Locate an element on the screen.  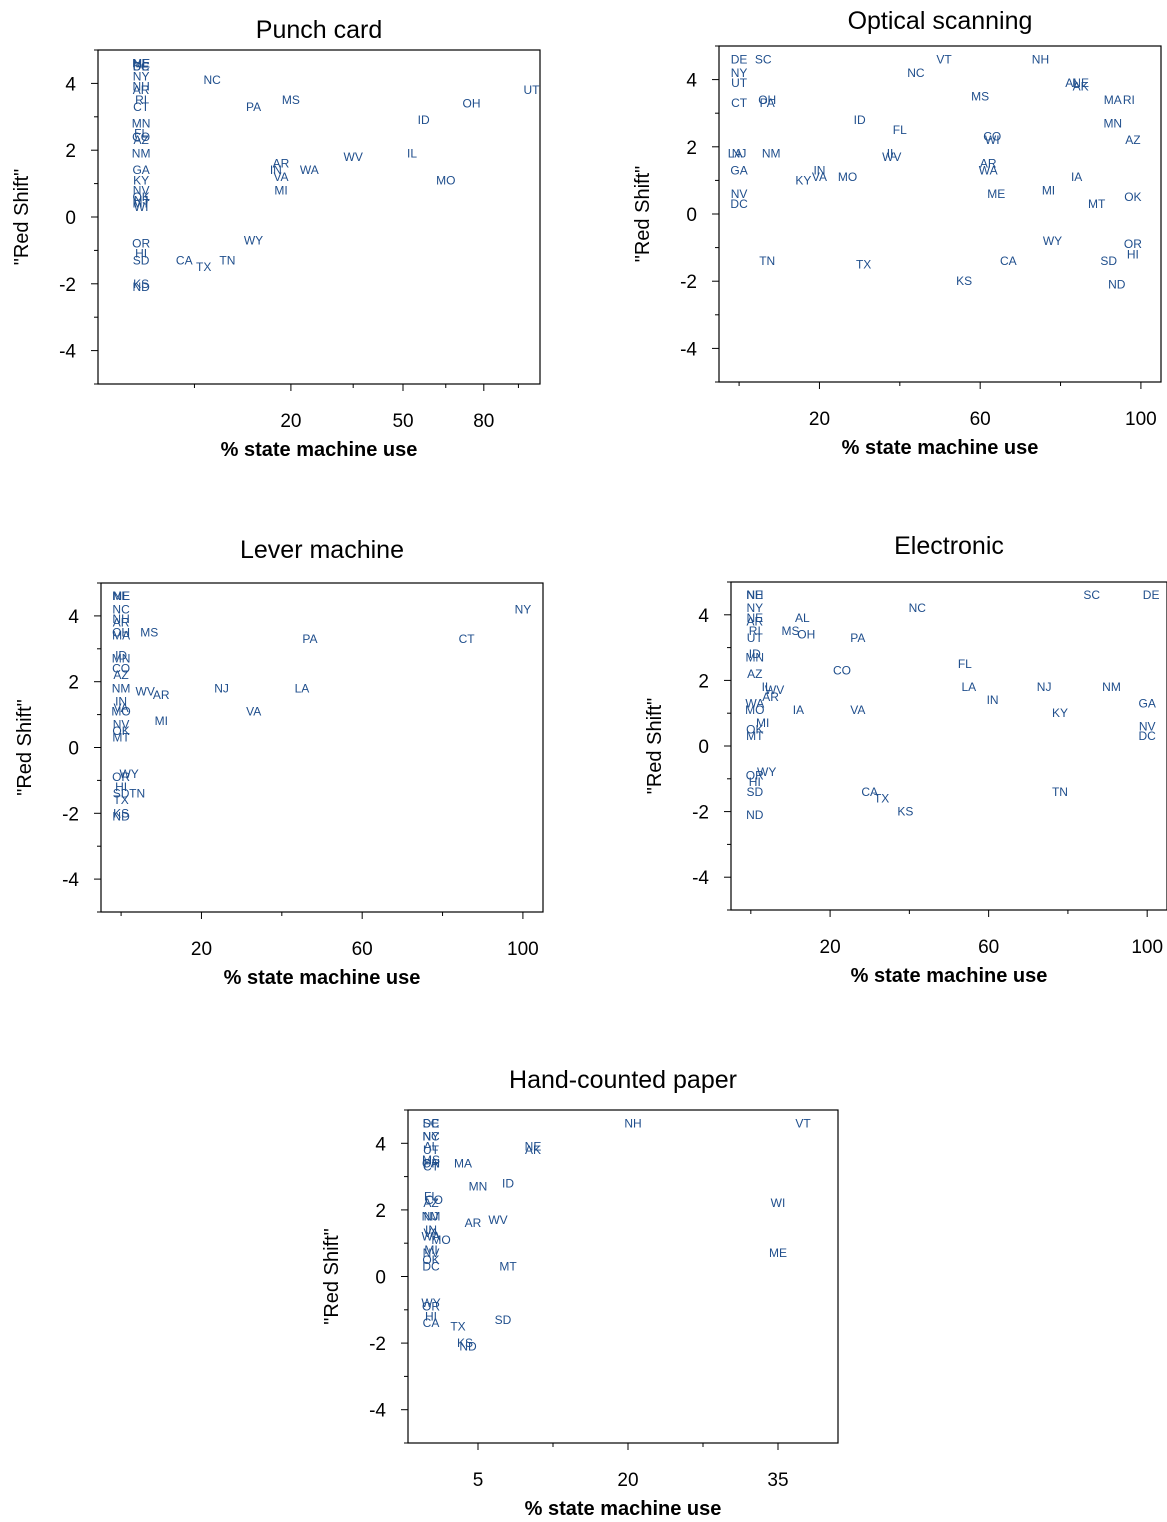
state-point-label: IA is located at coordinates (798, 710).